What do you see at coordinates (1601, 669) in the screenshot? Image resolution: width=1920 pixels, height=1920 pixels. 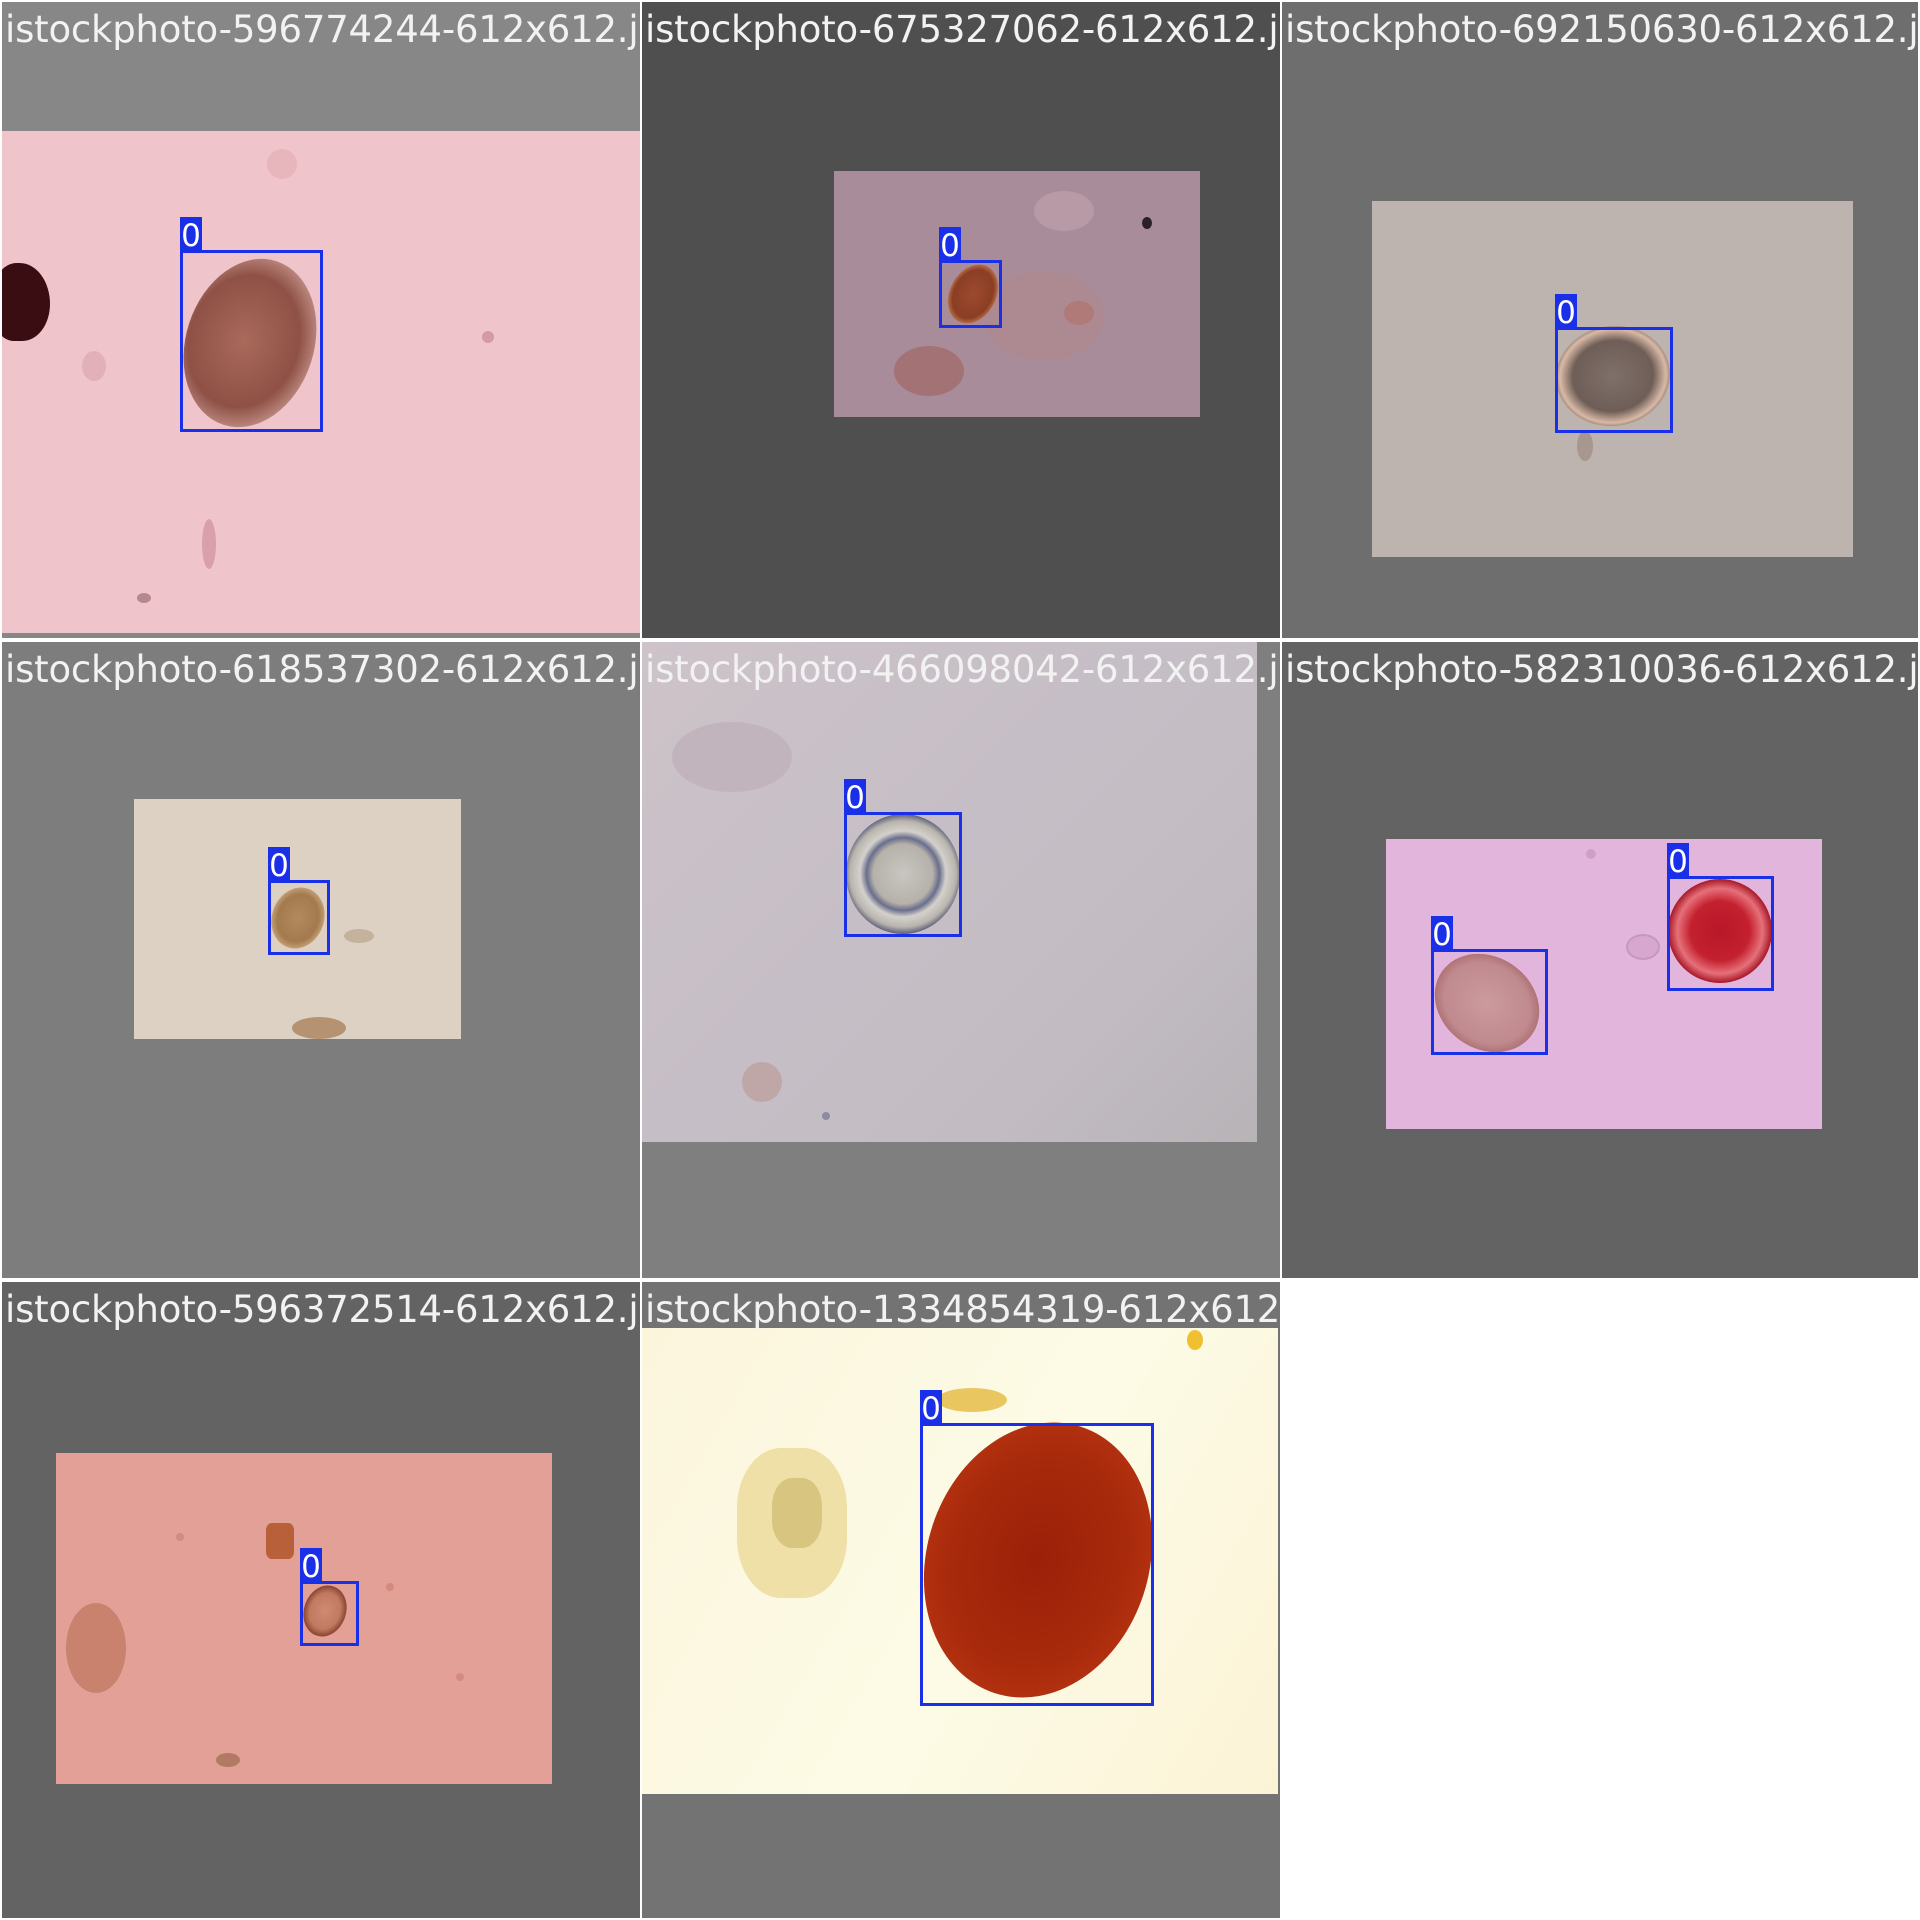 I see `image-filename: istockphoto-582310036-612x612.jpg` at bounding box center [1601, 669].